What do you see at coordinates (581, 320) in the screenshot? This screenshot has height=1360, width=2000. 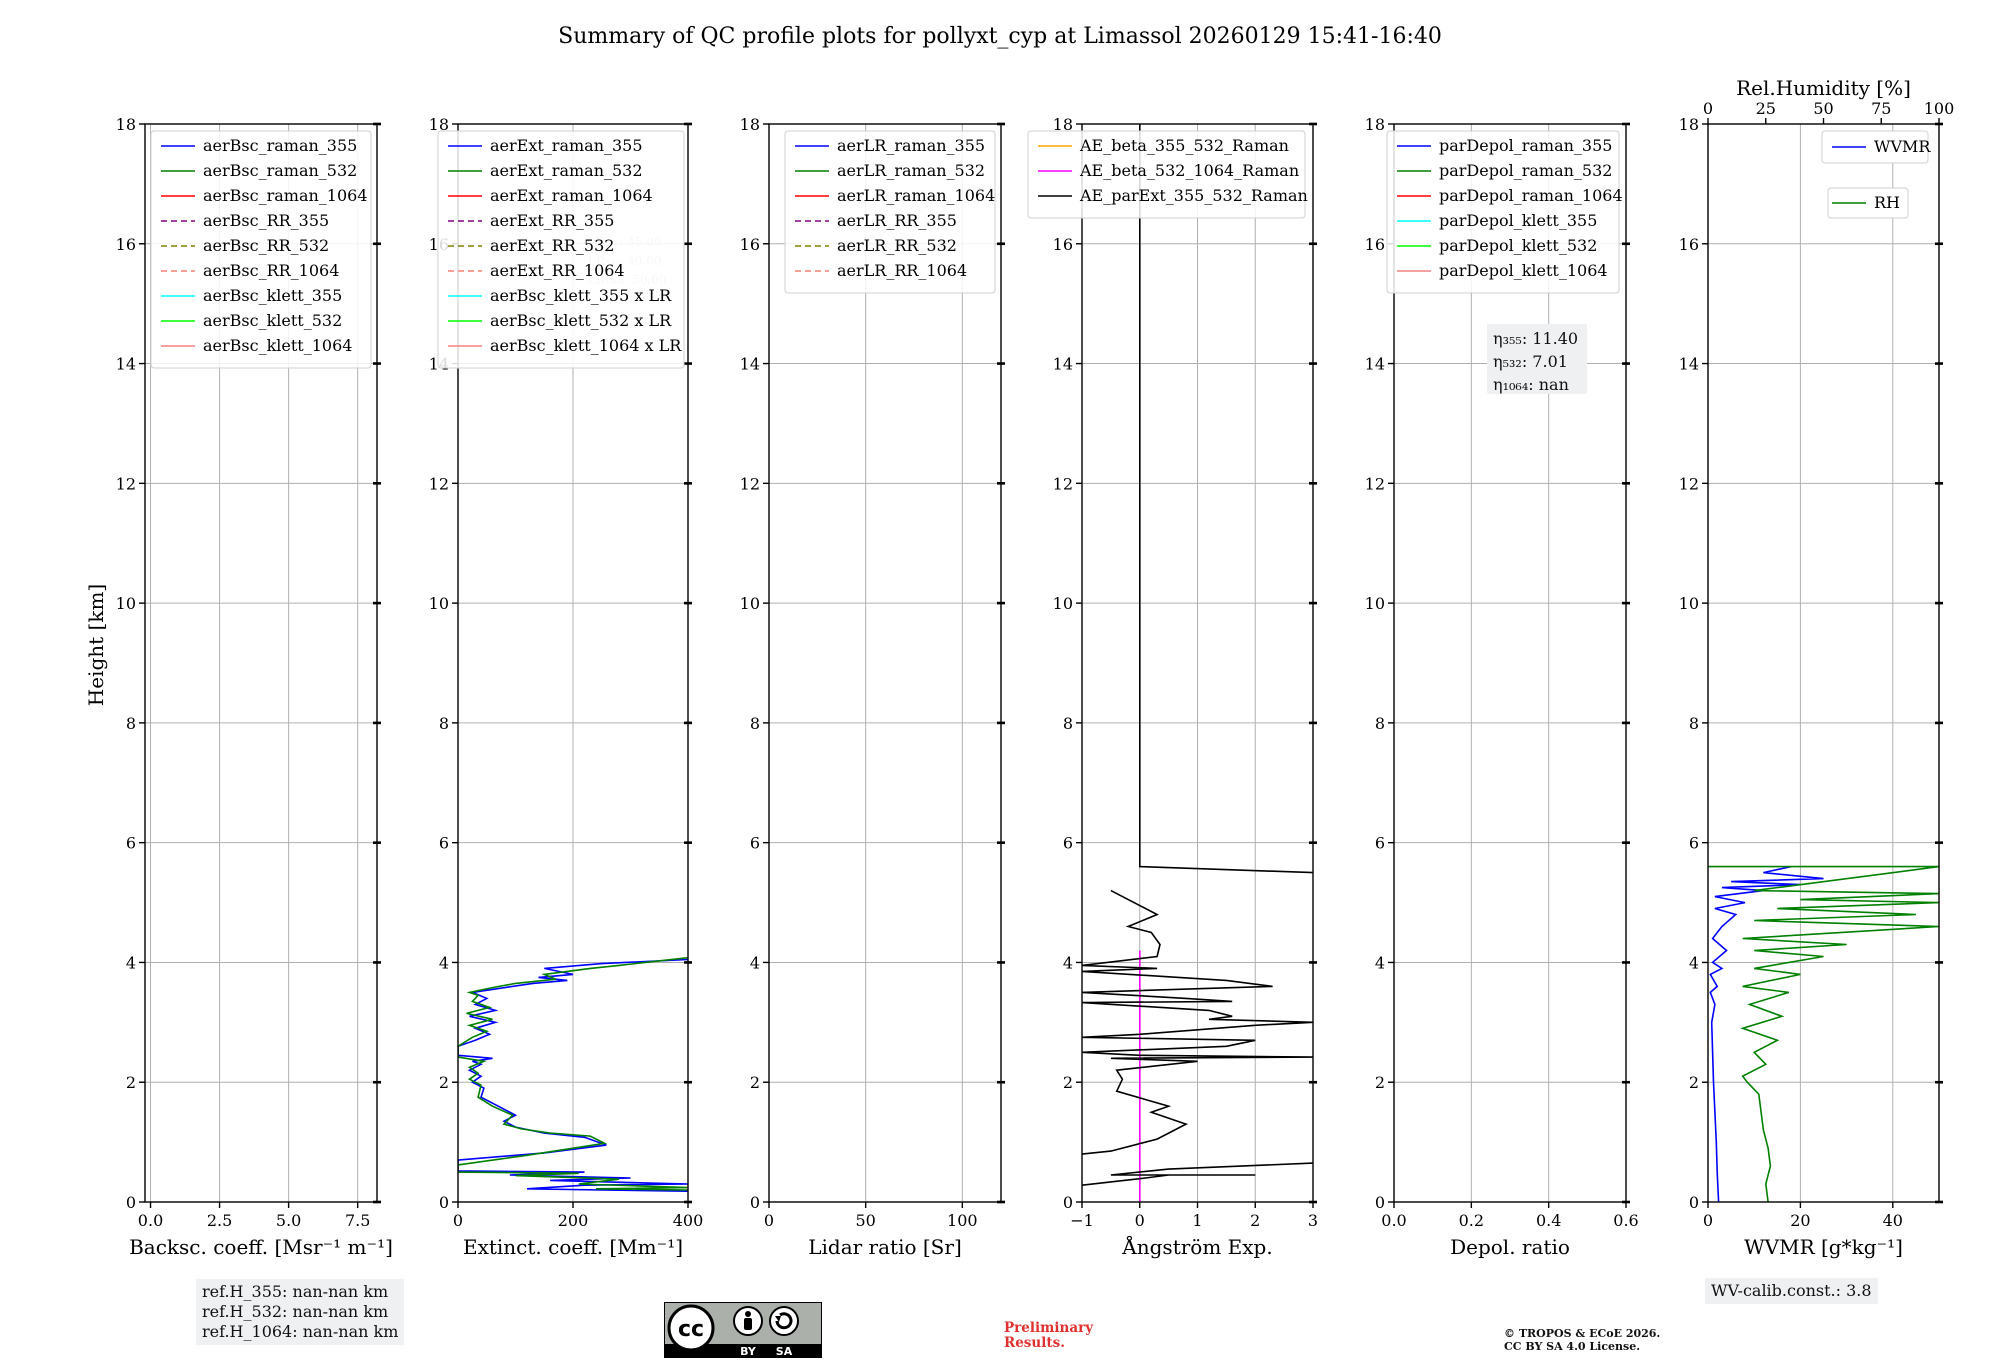 I see `legend-entry: aerBsc_klett_532 x LR` at bounding box center [581, 320].